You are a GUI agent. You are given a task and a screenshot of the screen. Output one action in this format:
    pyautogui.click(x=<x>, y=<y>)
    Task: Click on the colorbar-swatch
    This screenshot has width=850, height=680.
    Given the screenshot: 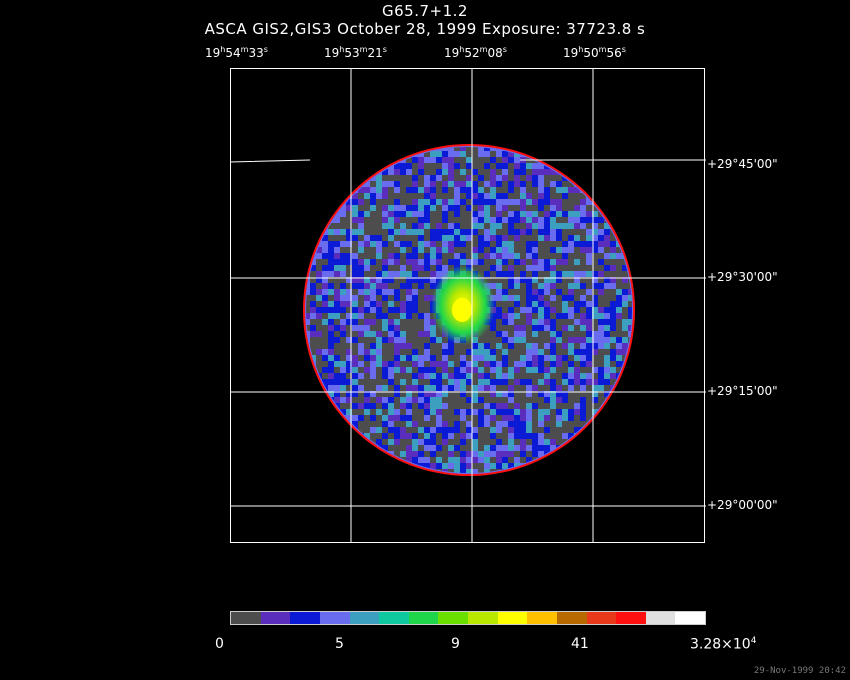 What is the action you would take?
    pyautogui.click(x=512, y=618)
    